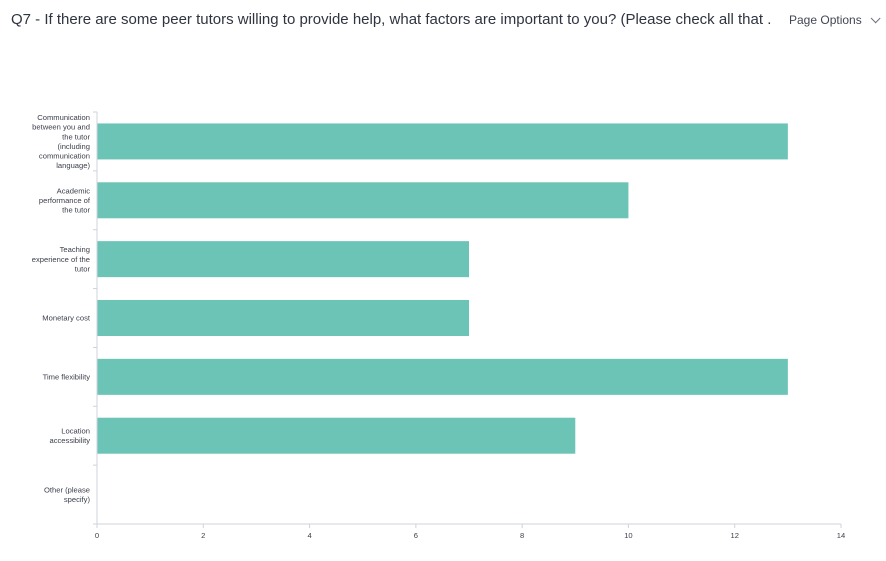 This screenshot has height=561, width=886. I want to click on x-tick-label: 2, so click(203, 535).